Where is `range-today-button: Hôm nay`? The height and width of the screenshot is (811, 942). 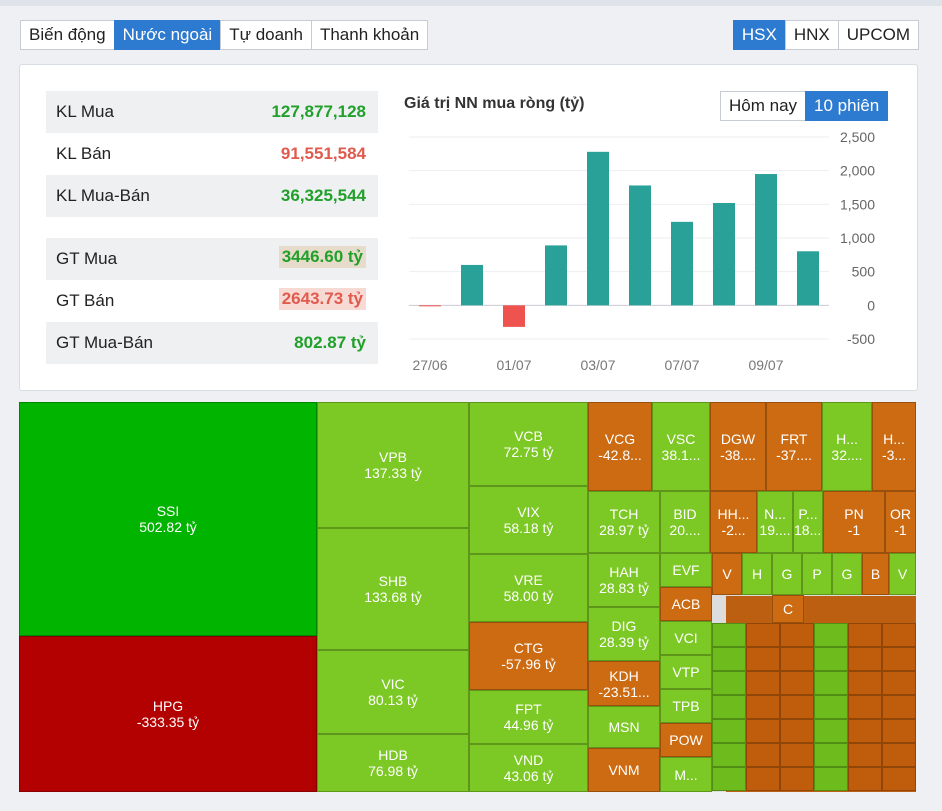
range-today-button: Hôm nay is located at coordinates (763, 106).